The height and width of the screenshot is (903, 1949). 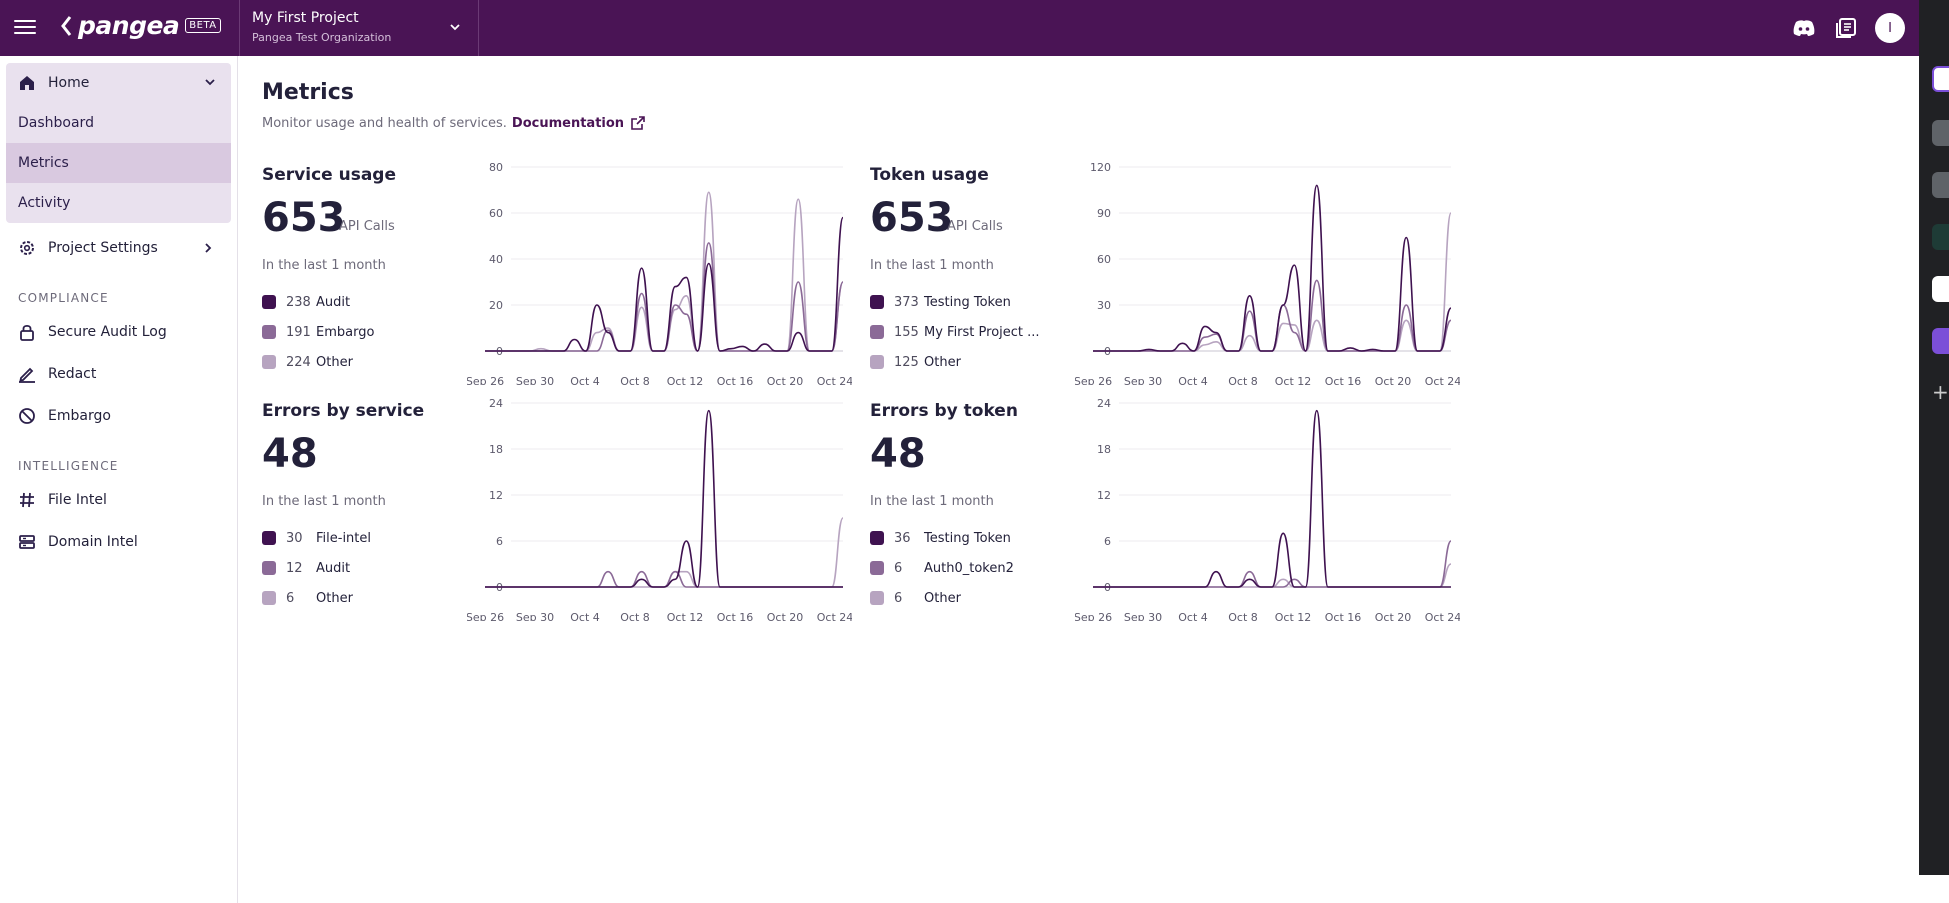 What do you see at coordinates (308, 92) in the screenshot?
I see `page-title: Metrics` at bounding box center [308, 92].